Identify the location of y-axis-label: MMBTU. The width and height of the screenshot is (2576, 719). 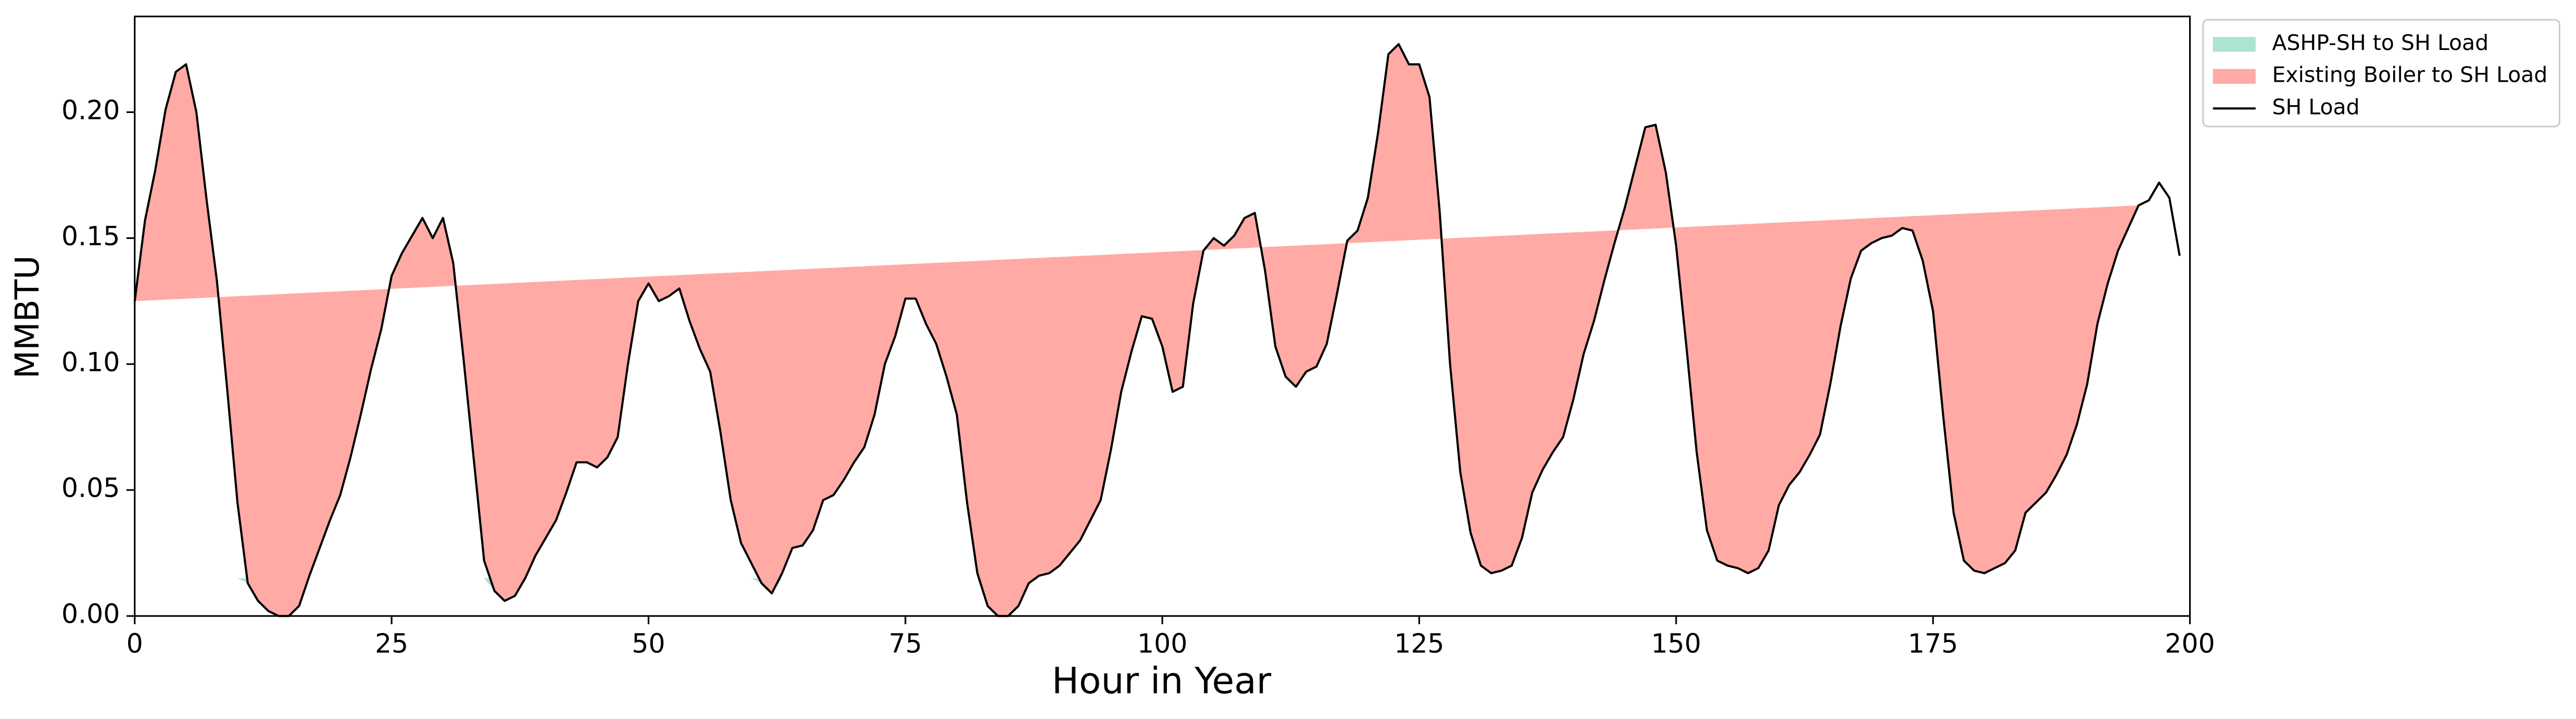
(27, 317).